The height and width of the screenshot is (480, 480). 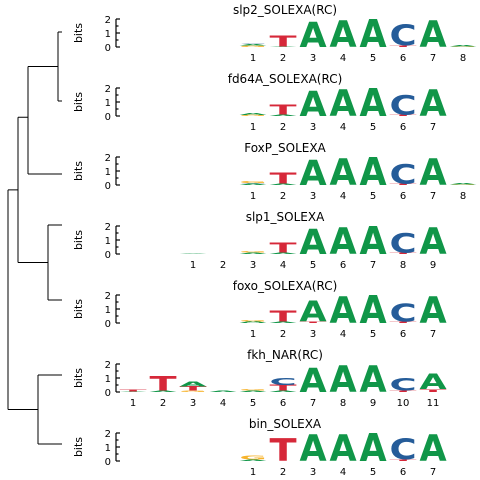 I want to click on motif-title: fd64A_SOLEXA(RC), so click(x=285, y=79).